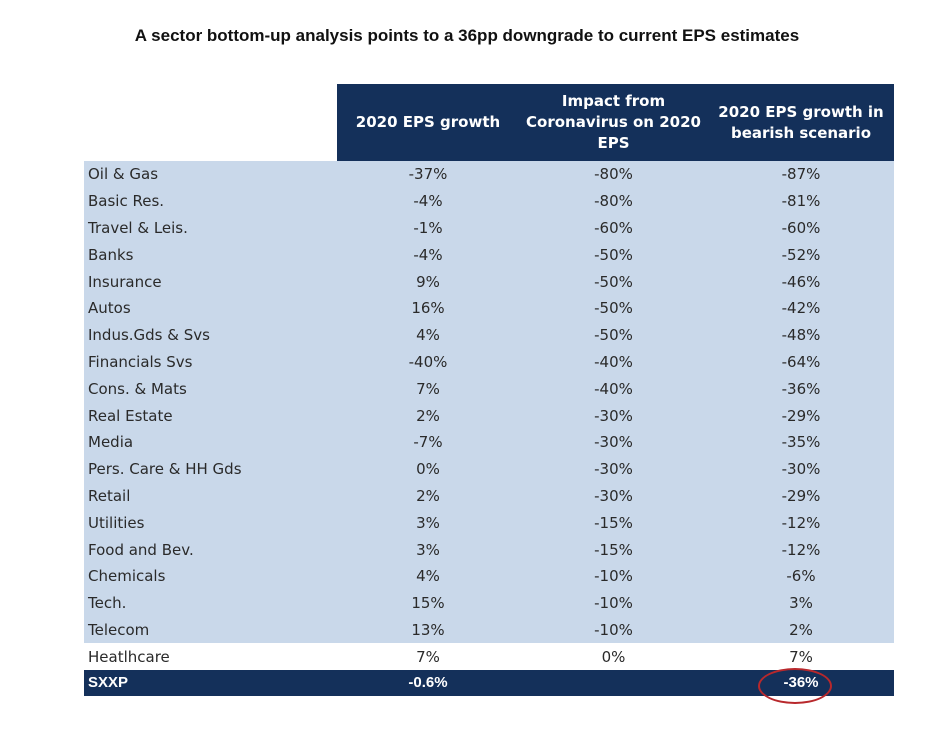 The height and width of the screenshot is (730, 934). I want to click on header-coronavirus-impact: Impact from Coronavirus on 2020 EPS, so click(613, 122).